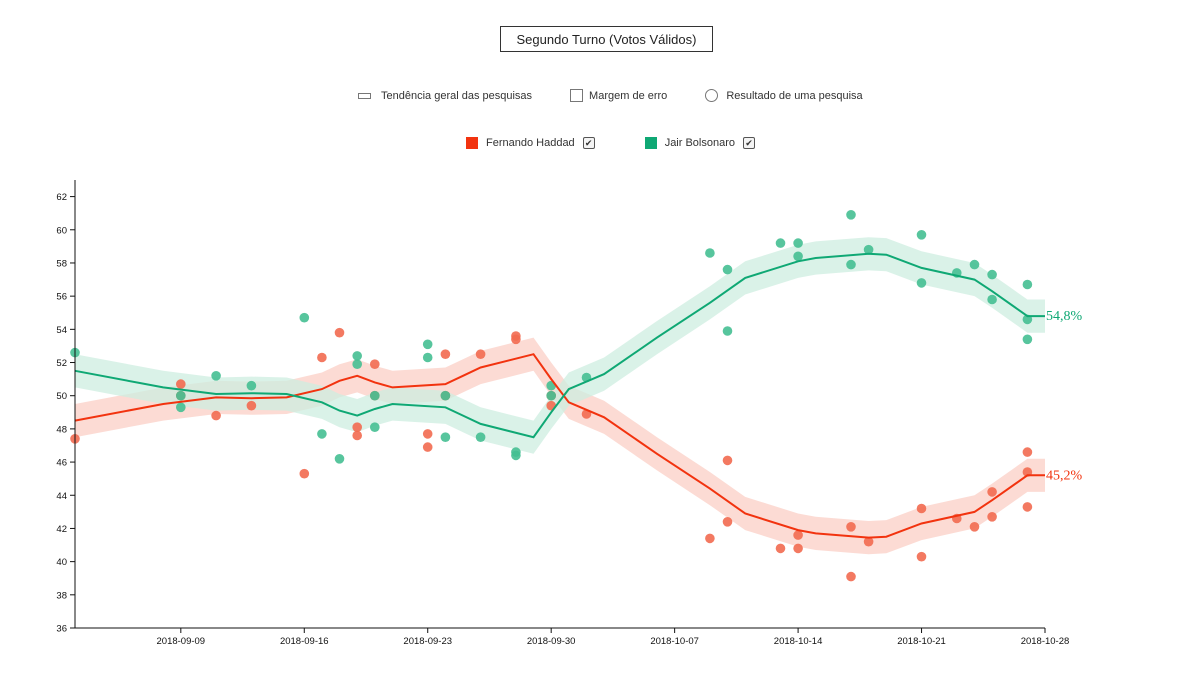 The image size is (1200, 688). I want to click on legend-margin-label: Margem de erro, so click(628, 95).